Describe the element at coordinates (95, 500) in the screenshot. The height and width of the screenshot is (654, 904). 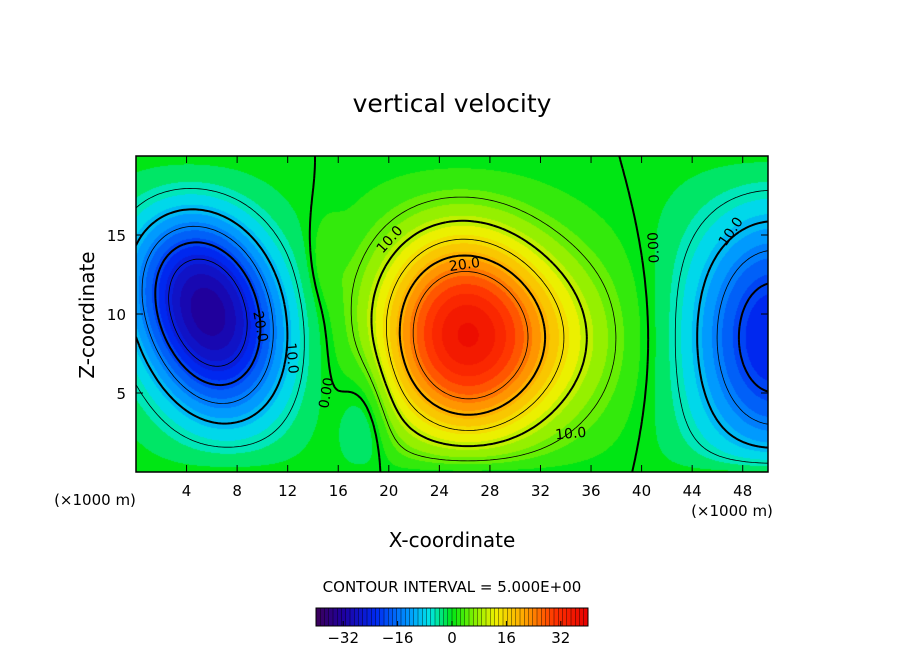
I see `z-units-label: (×1000 m)` at that location.